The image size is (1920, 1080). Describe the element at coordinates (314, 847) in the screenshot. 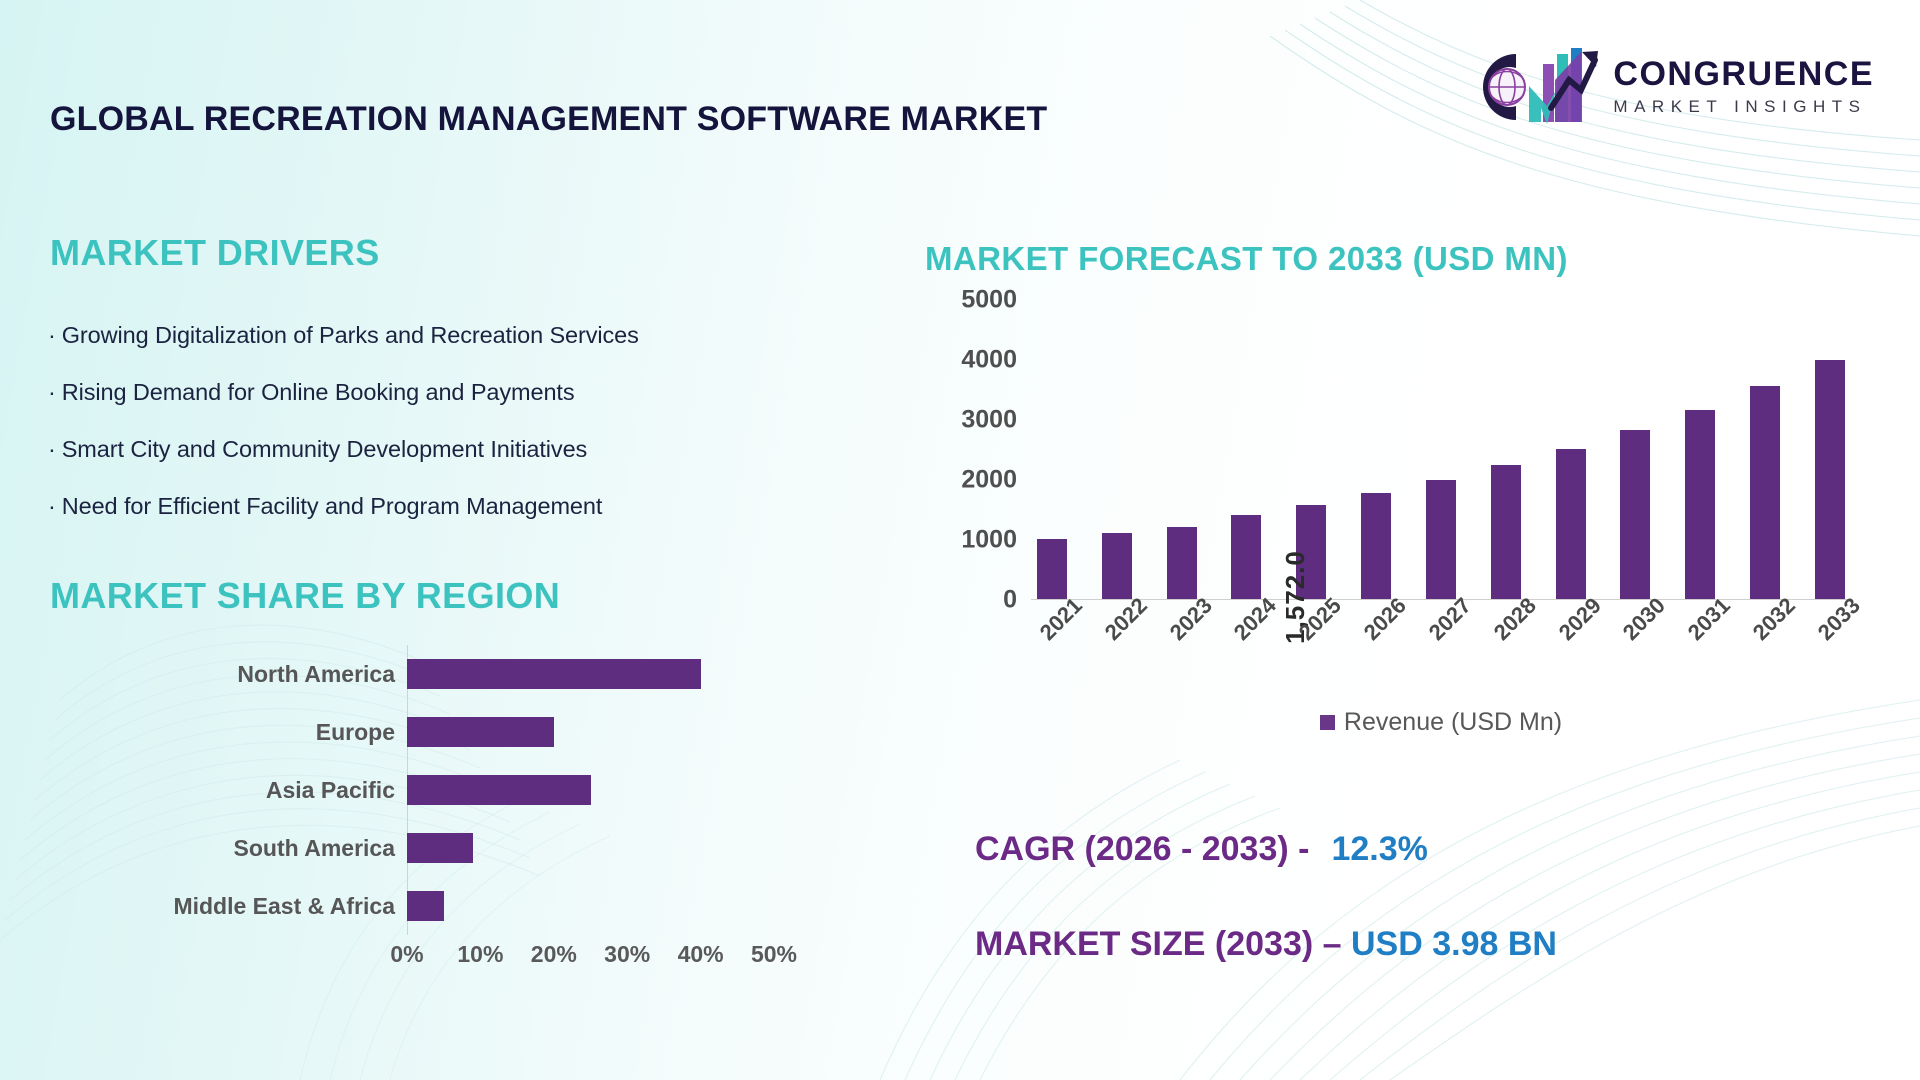

I see `region-label: South America` at that location.